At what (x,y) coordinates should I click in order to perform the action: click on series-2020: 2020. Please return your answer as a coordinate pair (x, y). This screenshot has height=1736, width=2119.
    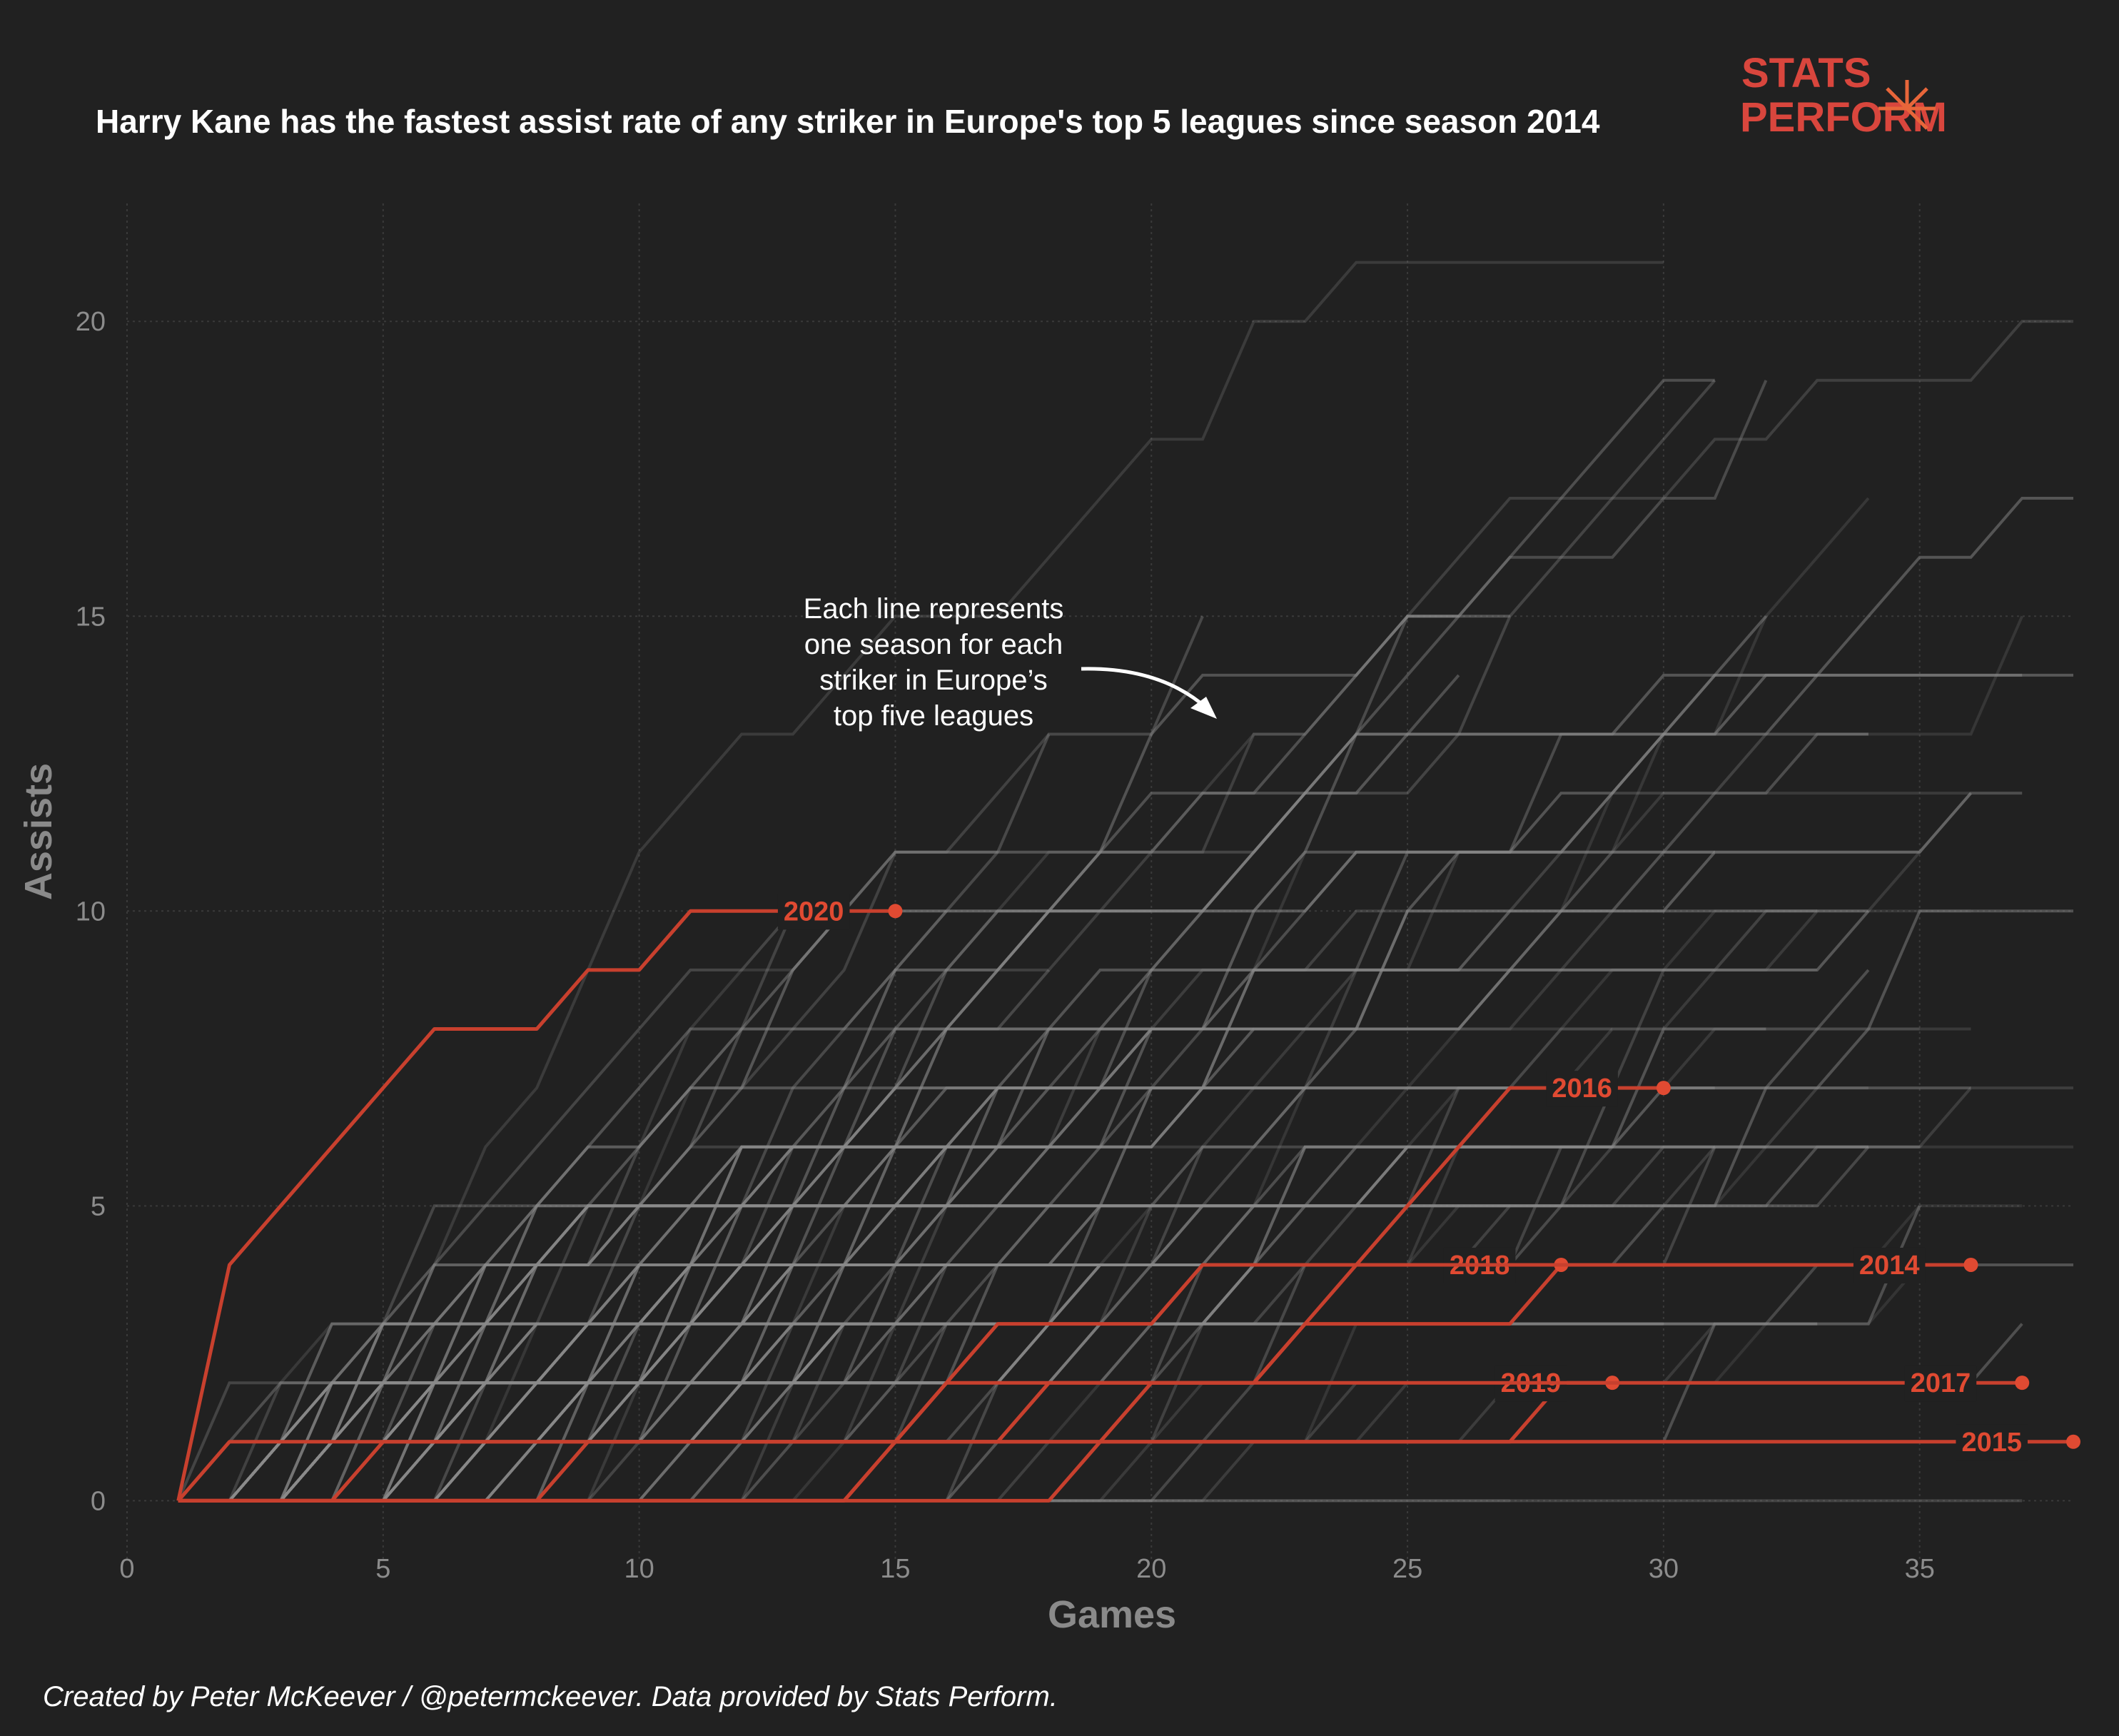
    Looking at the image, I should click on (540, 1197).